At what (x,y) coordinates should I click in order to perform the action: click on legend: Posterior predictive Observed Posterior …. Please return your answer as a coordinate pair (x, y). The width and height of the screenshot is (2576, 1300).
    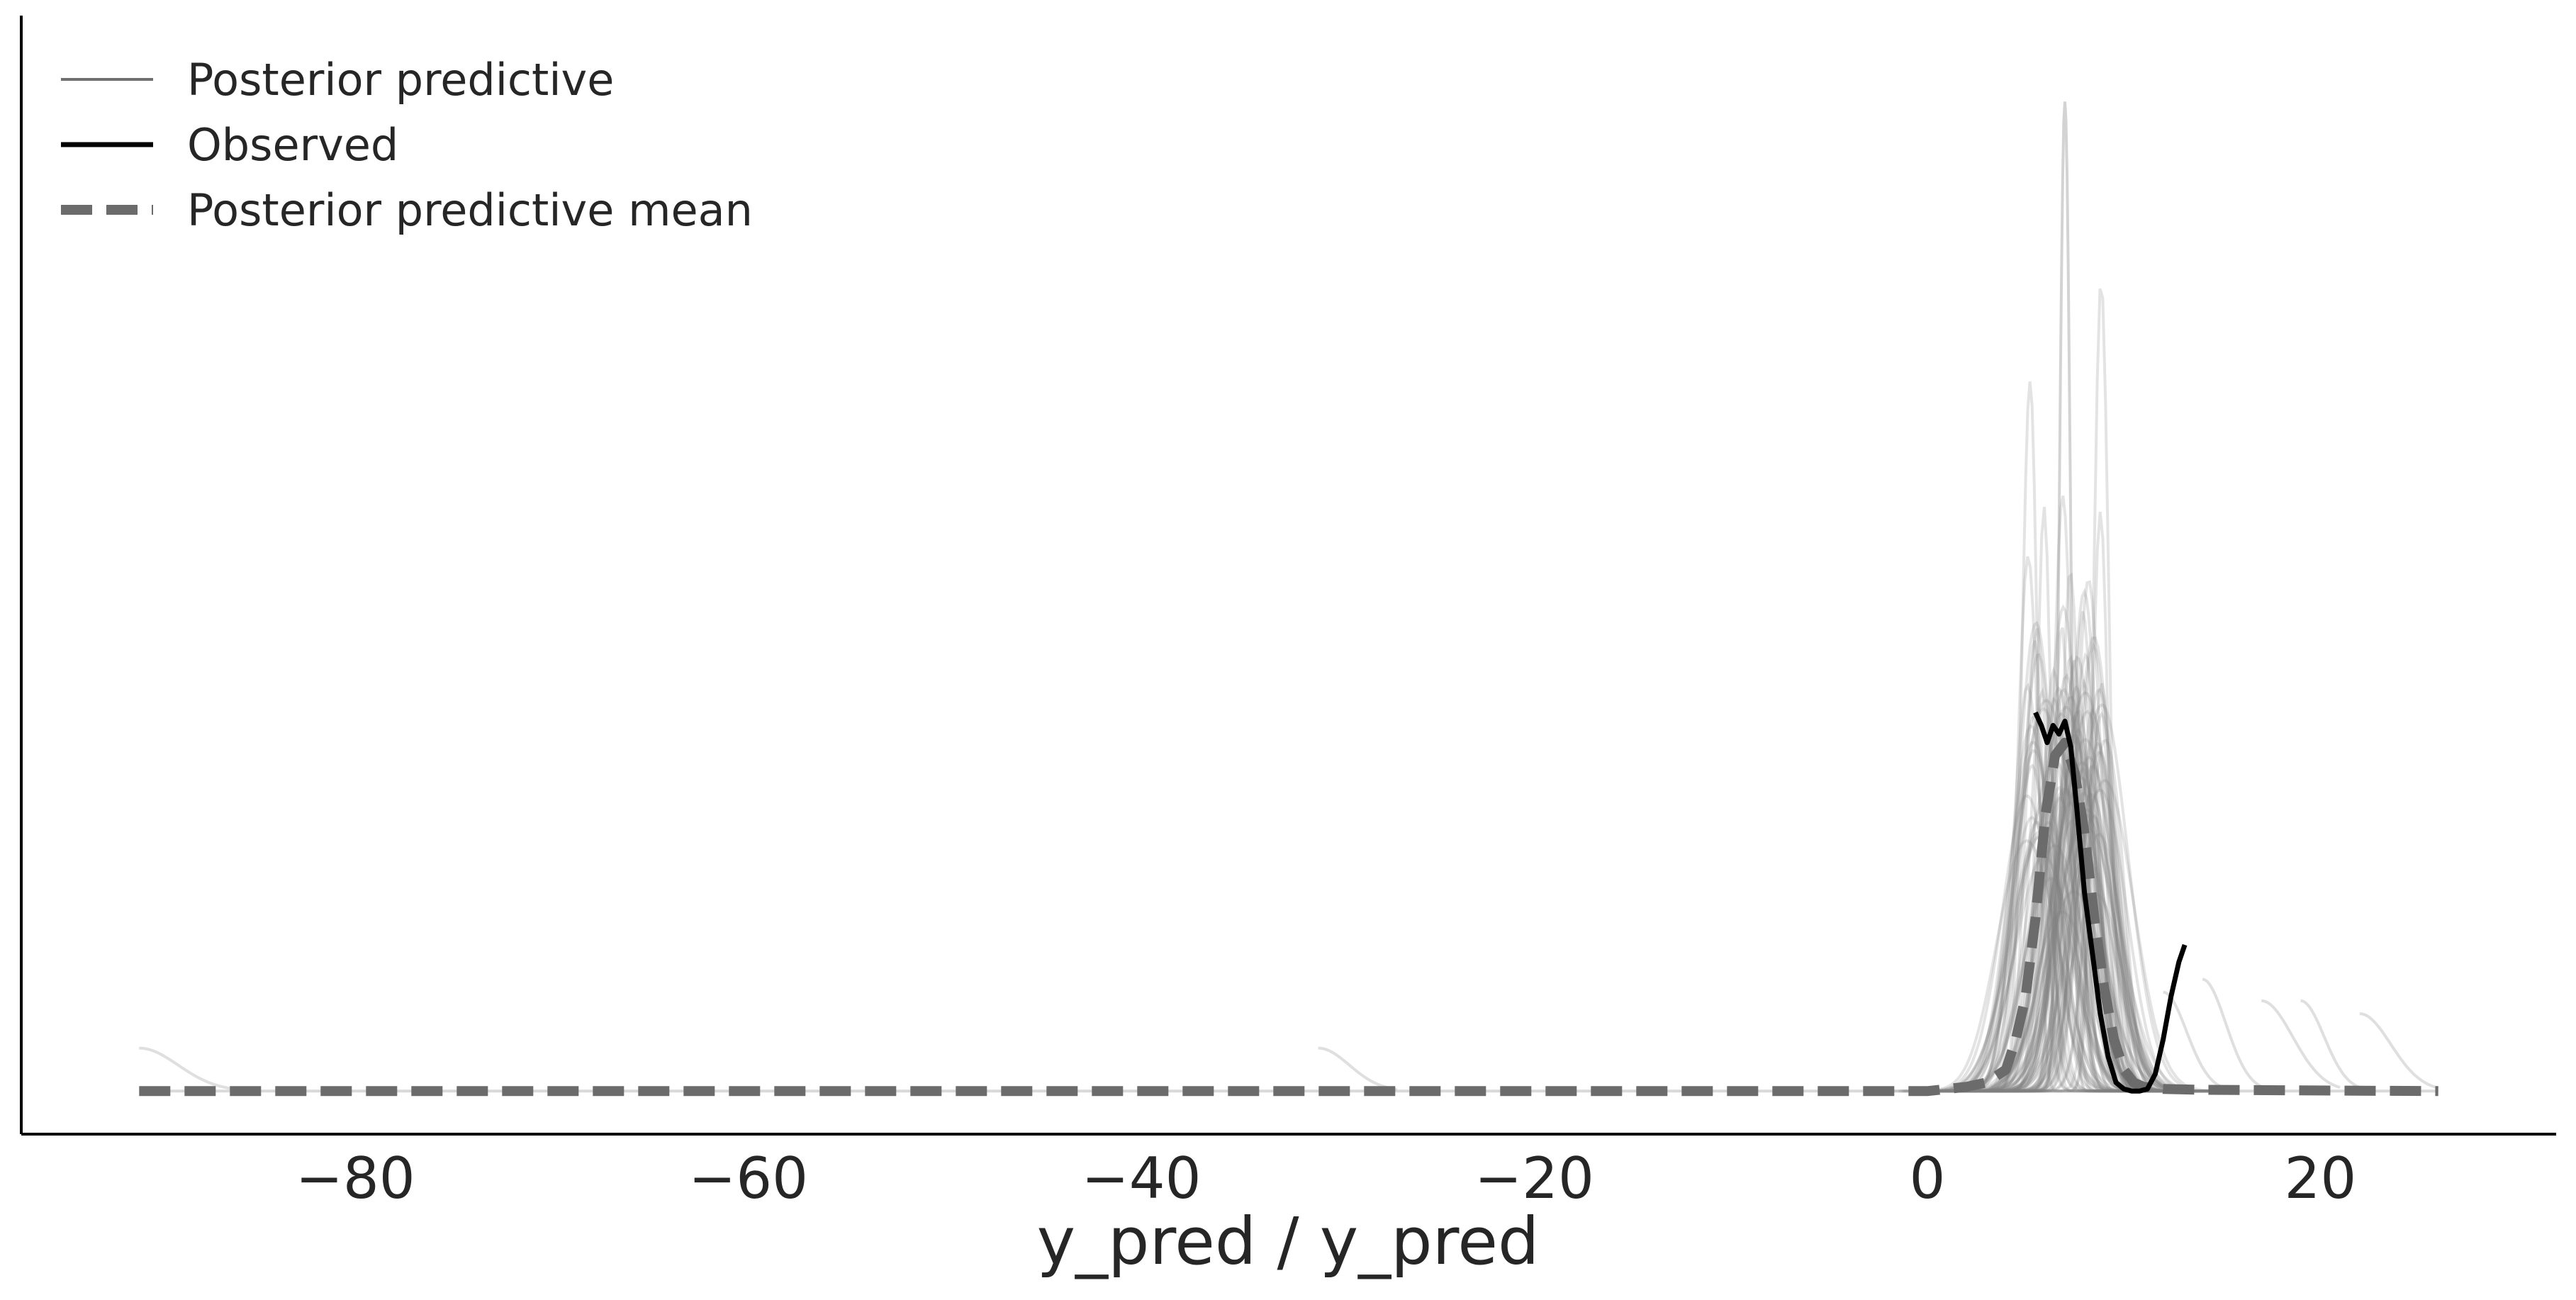
    Looking at the image, I should click on (407, 145).